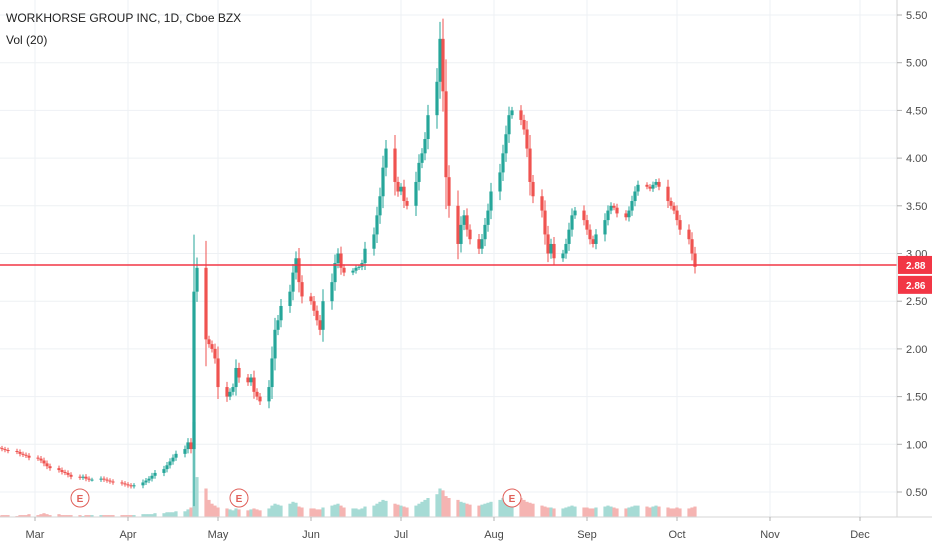 The height and width of the screenshot is (550, 932). I want to click on price-tick-label: 4.50, so click(916, 111).